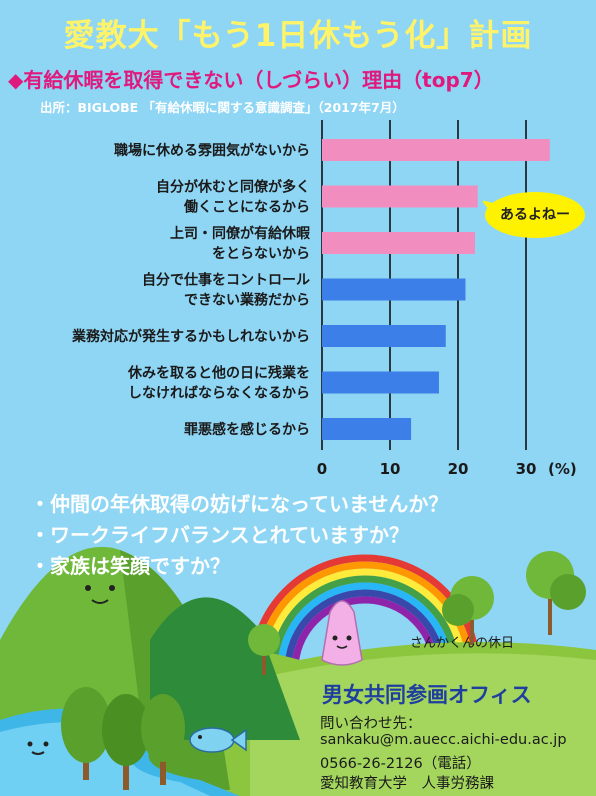  What do you see at coordinates (219, 535) in the screenshot?
I see `bullet-item: ・ワークライフバランスとれていますか？` at bounding box center [219, 535].